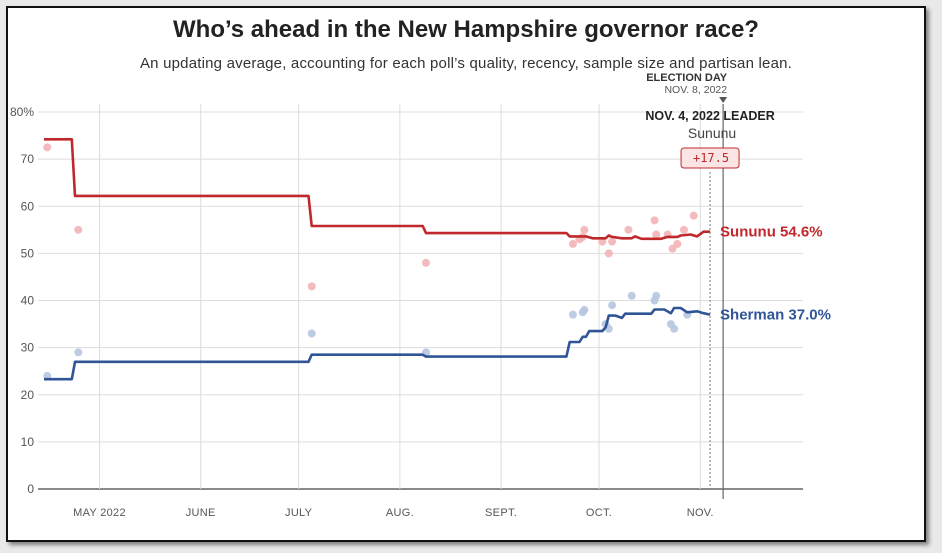  I want to click on y-tick-label: 20, so click(28, 395).